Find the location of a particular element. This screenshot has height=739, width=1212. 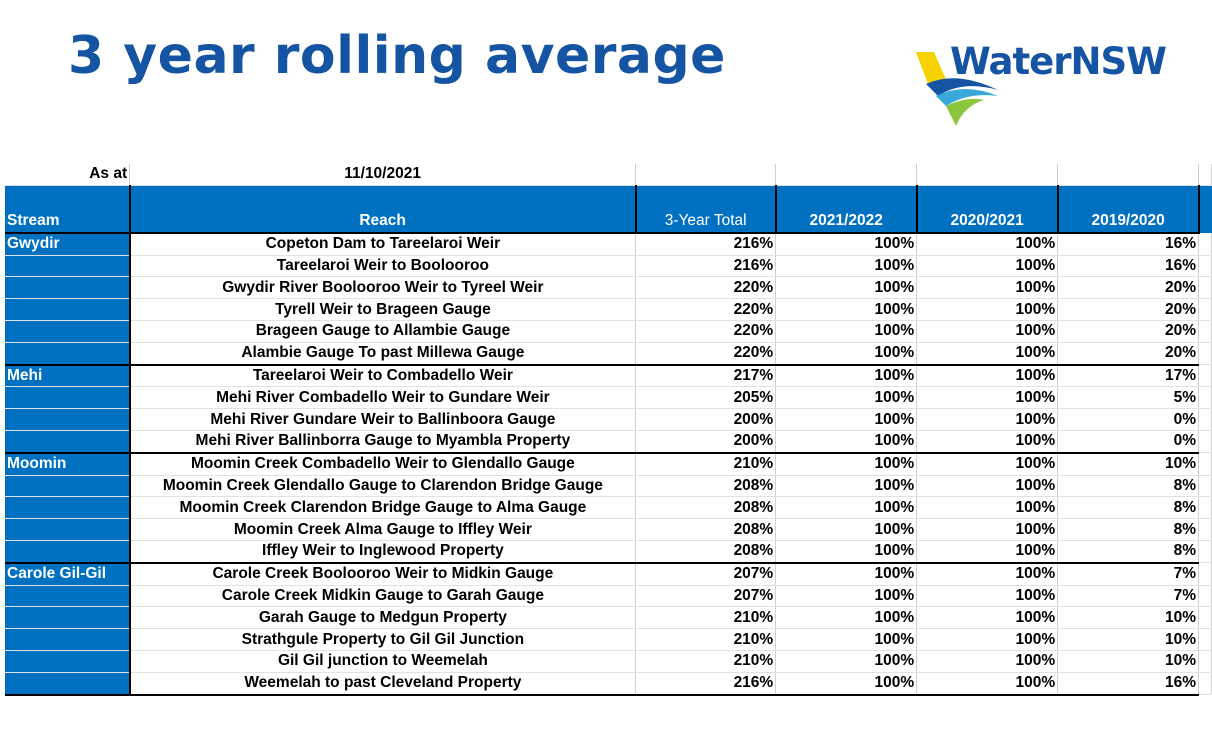

header-edge is located at coordinates (1205, 209).